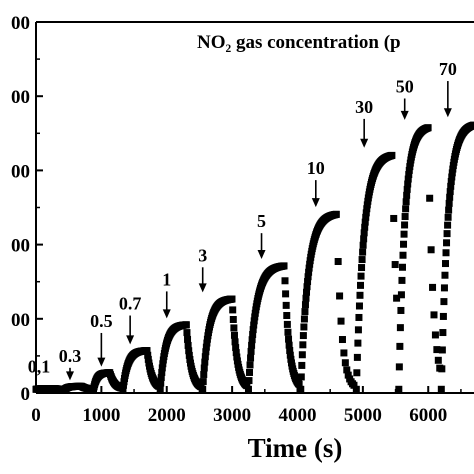 This screenshot has width=474, height=474. What do you see at coordinates (39, 367) in the screenshot?
I see `pulse-label-0: 0,1` at bounding box center [39, 367].